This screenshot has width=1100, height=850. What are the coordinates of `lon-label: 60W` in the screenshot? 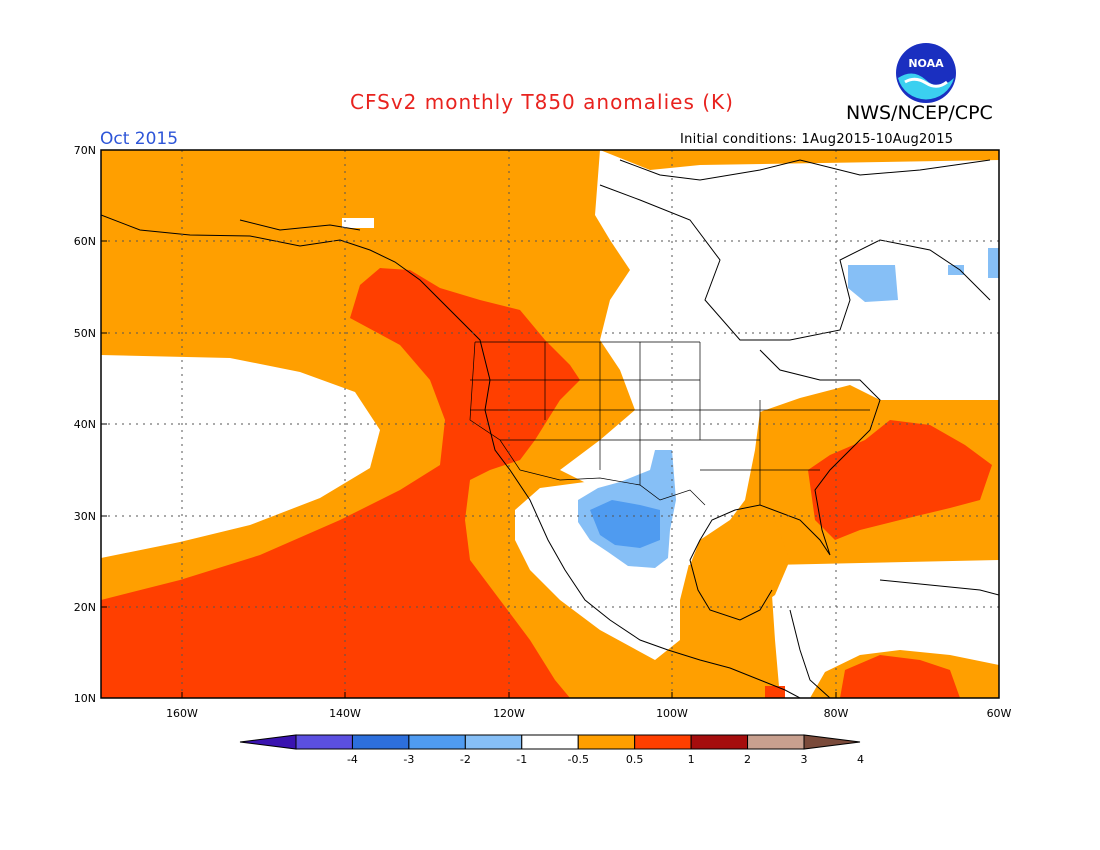 It's located at (999, 713).